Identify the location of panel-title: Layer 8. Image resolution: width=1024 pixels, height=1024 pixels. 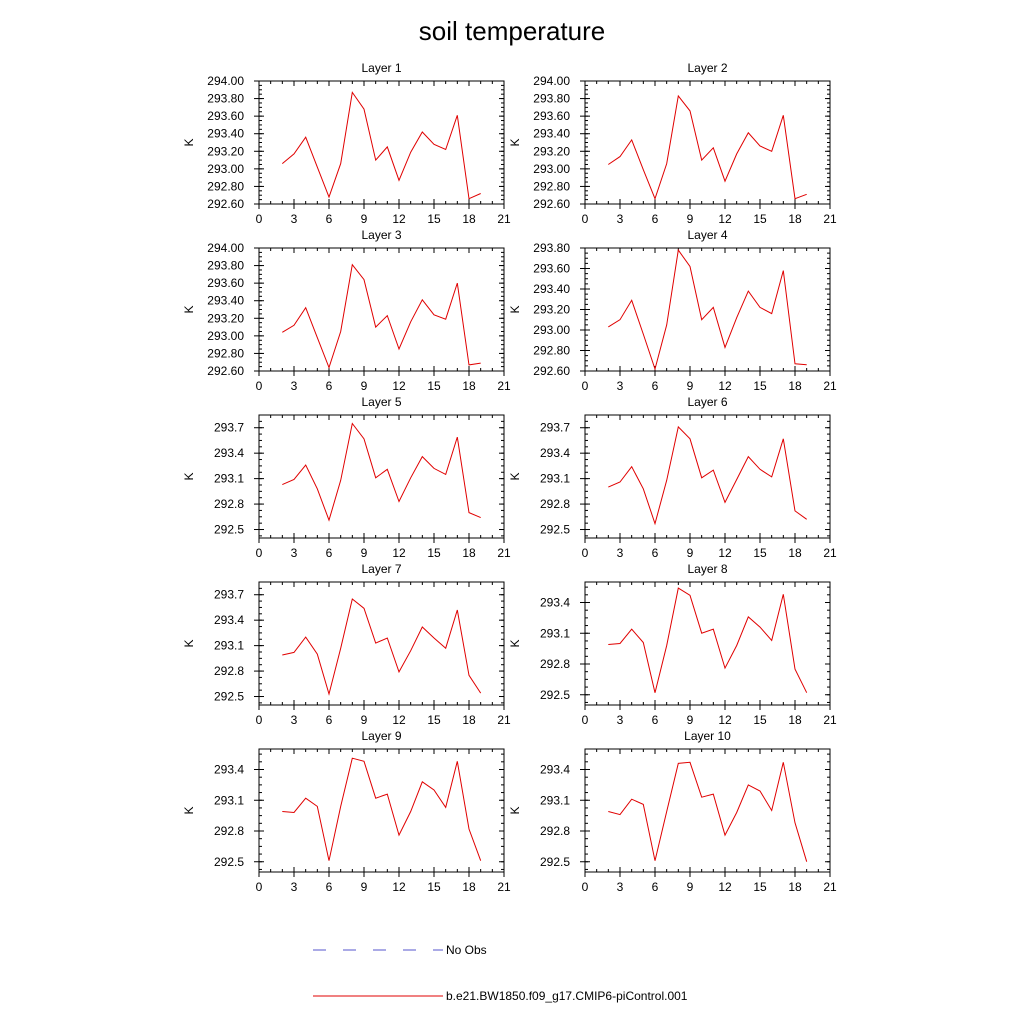
(707, 569).